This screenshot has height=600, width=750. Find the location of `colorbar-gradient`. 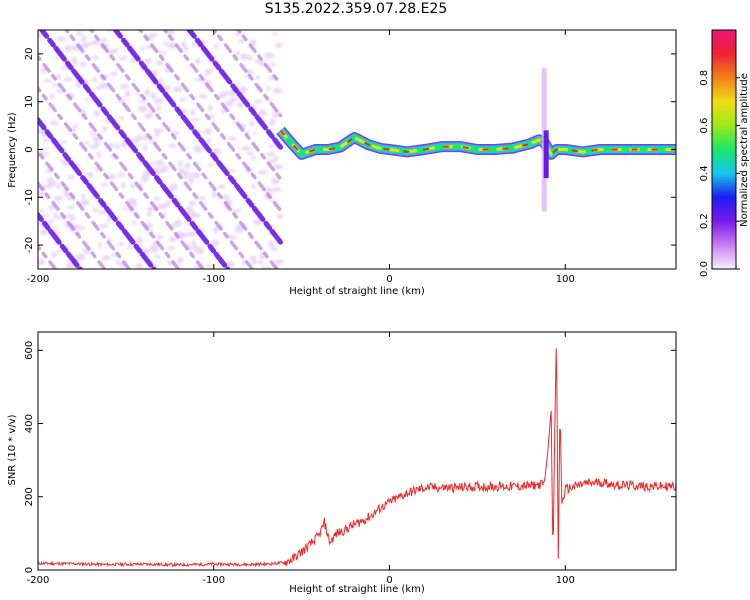

colorbar-gradient is located at coordinates (724, 149).